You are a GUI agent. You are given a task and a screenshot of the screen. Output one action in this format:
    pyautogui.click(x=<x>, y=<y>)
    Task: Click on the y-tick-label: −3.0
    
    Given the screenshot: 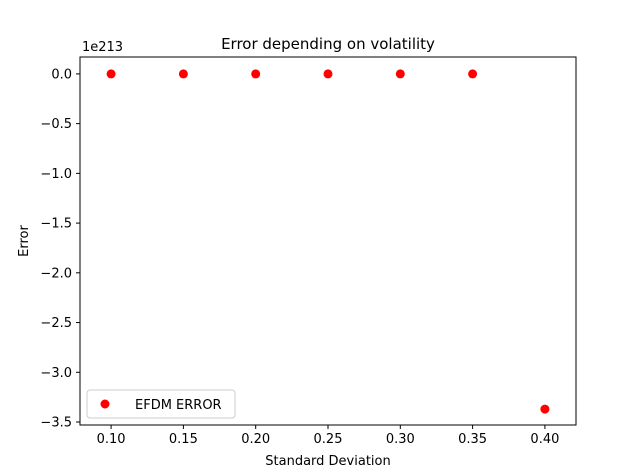 What is the action you would take?
    pyautogui.click(x=56, y=373)
    